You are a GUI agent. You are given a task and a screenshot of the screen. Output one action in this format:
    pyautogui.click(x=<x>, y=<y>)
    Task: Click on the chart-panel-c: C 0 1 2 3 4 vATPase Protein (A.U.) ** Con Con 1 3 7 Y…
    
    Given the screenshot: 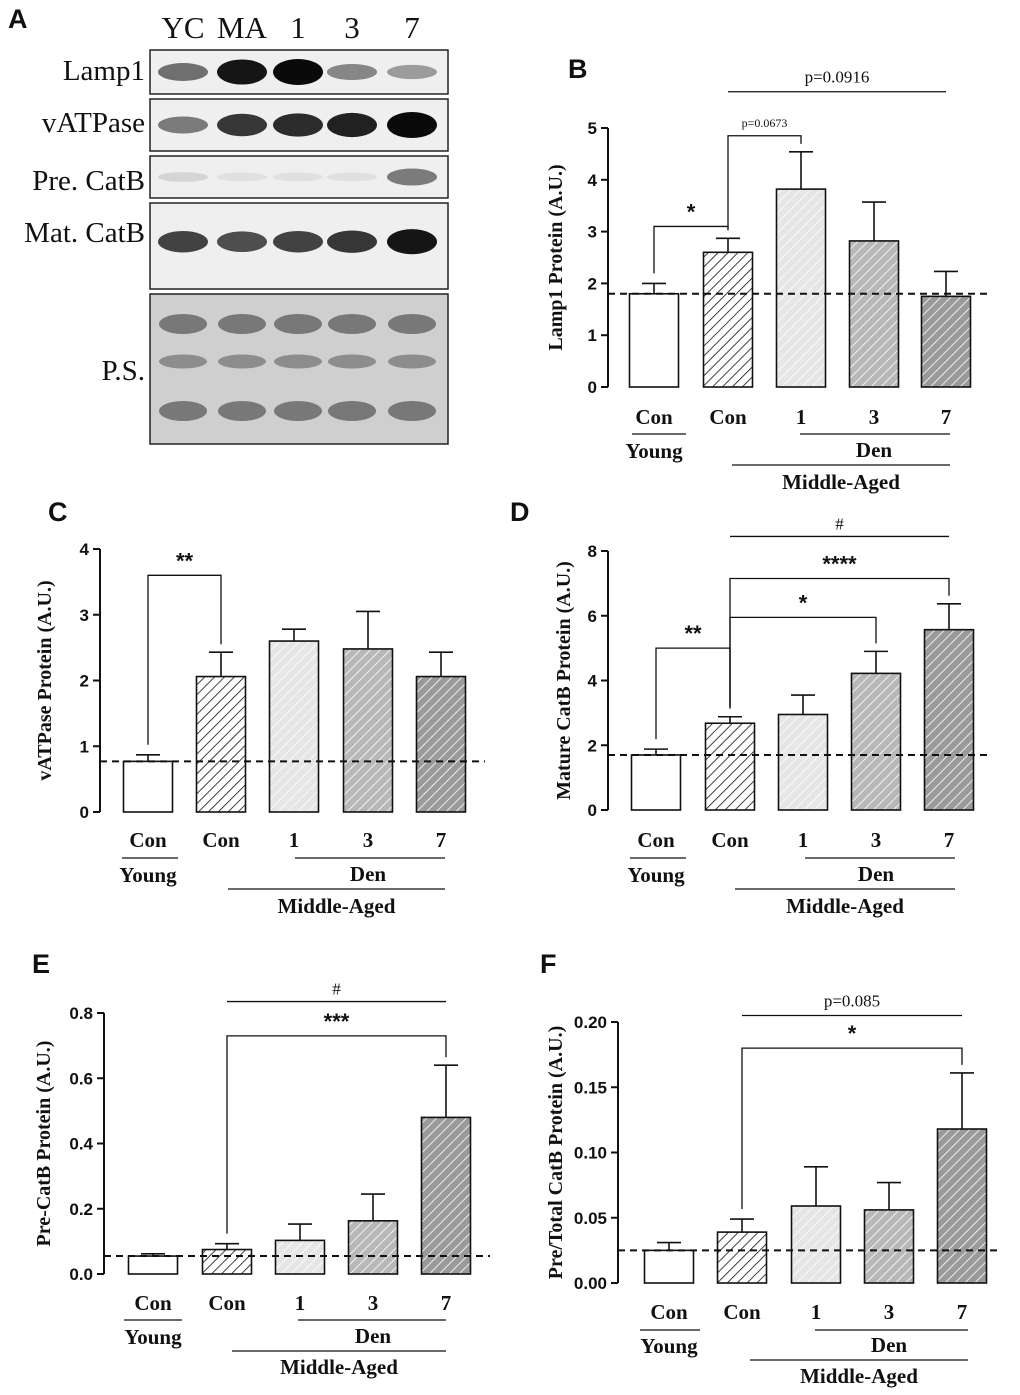 What is the action you would take?
    pyautogui.click(x=259, y=707)
    